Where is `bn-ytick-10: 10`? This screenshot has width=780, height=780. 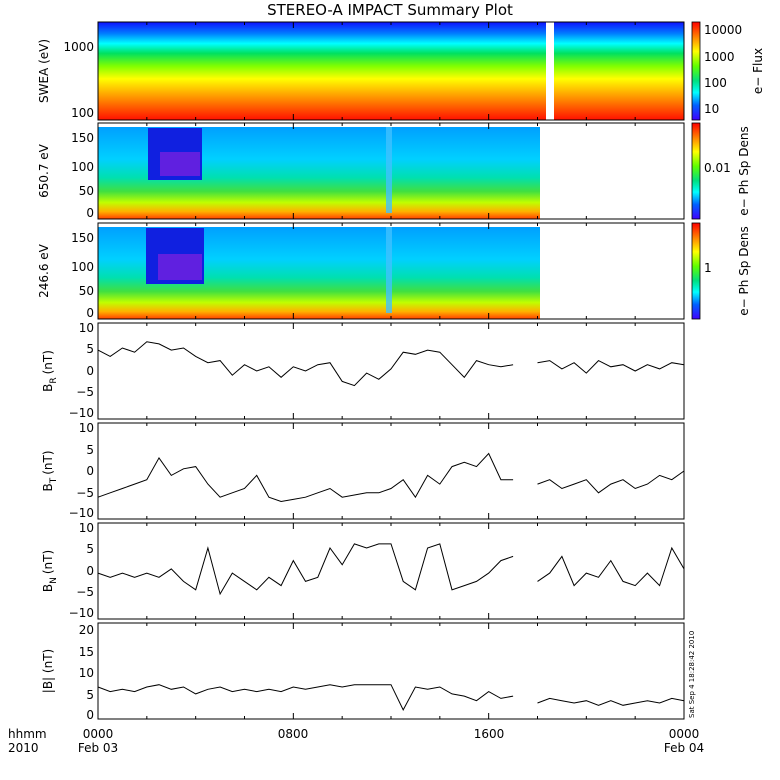 bn-ytick-10: 10 is located at coordinates (86, 528).